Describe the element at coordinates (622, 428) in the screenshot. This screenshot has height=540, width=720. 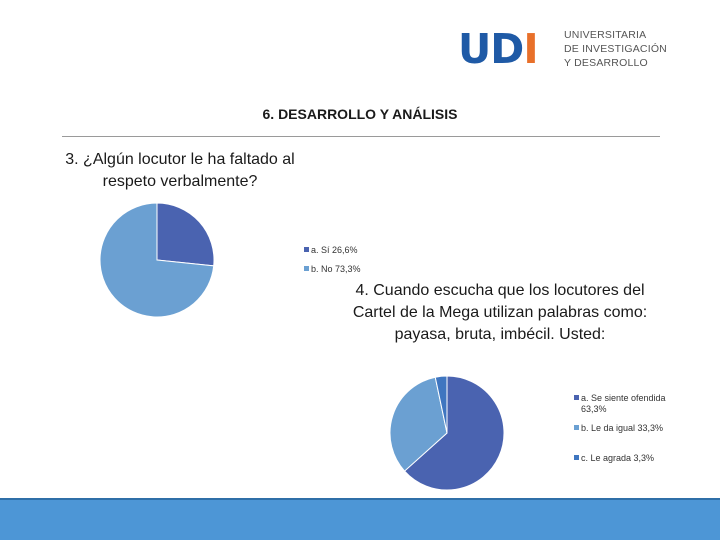
I see `chart2-legend-label-2: b. Le da igual 33,3%` at that location.